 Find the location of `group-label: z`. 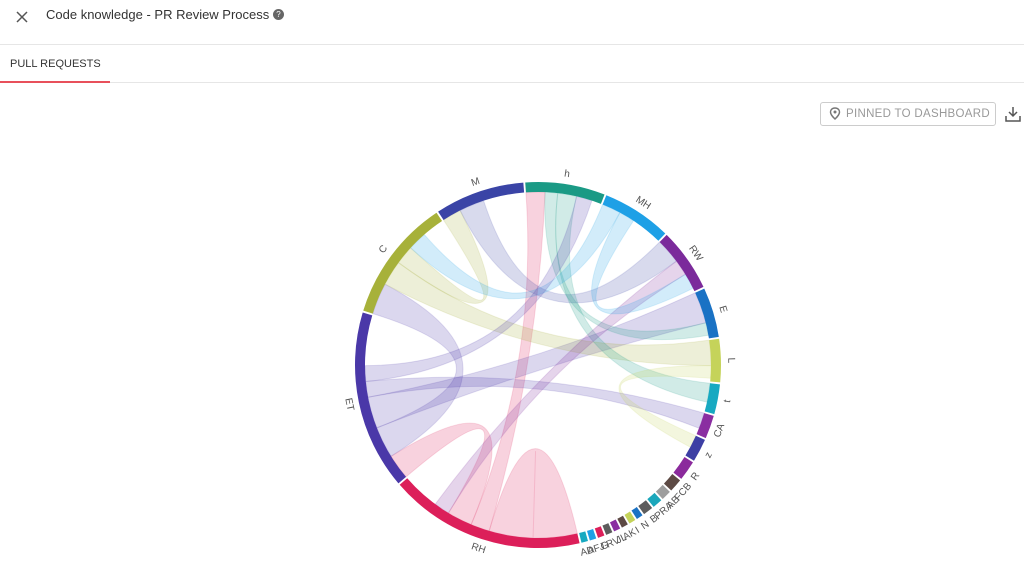

group-label: z is located at coordinates (709, 455).